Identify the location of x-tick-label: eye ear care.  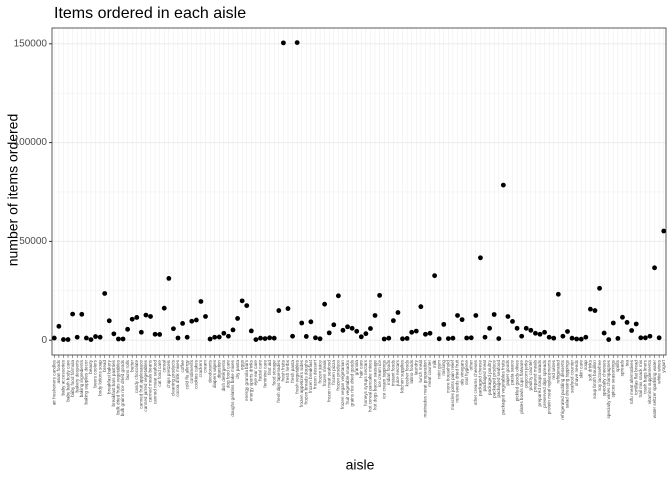
(255, 373).